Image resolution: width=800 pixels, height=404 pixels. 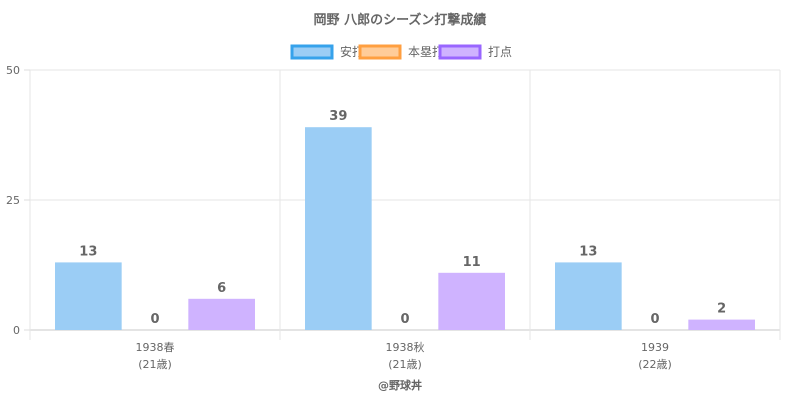 I want to click on value-label-1-3: 6, so click(x=221, y=288).